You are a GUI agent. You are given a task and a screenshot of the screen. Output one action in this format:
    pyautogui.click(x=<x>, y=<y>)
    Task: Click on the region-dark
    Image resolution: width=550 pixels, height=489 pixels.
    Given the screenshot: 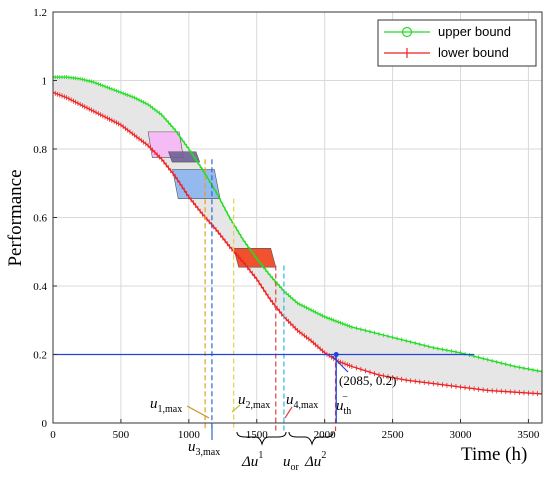 What is the action you would take?
    pyautogui.click(x=184, y=157)
    